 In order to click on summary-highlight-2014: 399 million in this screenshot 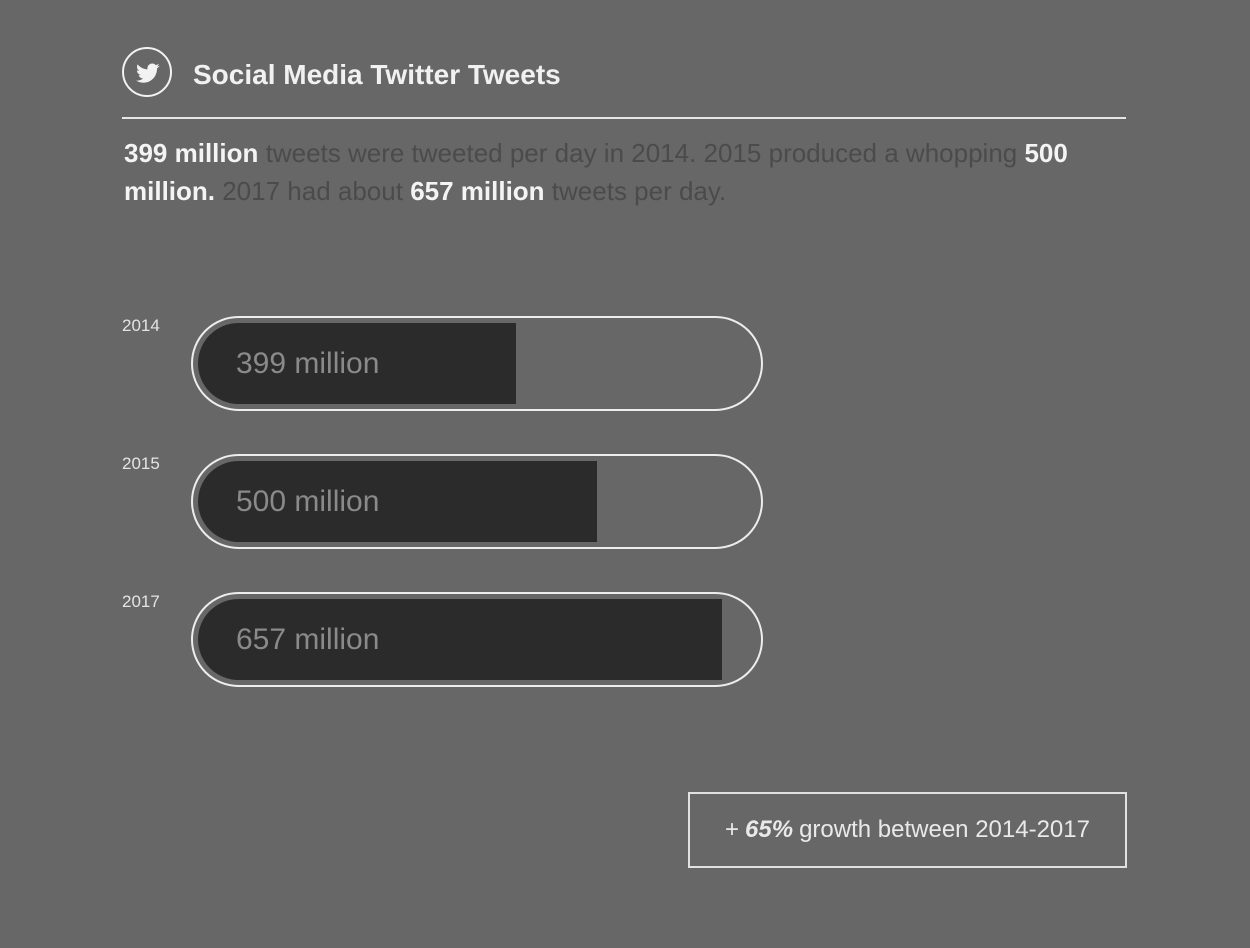, I will do `click(191, 153)`.